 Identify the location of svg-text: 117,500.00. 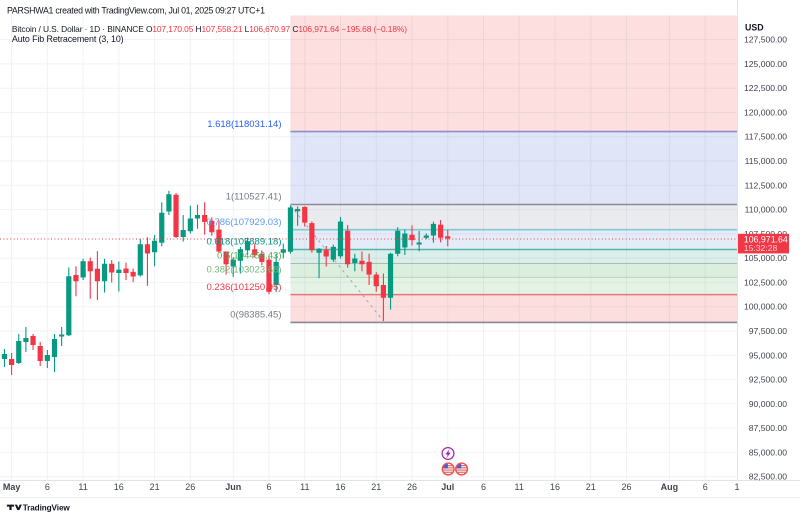
(766, 137).